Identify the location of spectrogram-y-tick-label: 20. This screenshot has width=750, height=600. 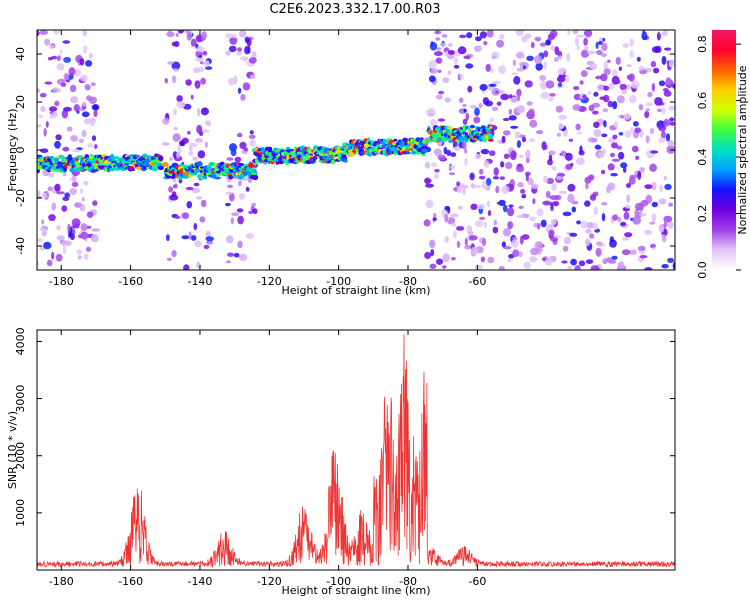
(20, 102).